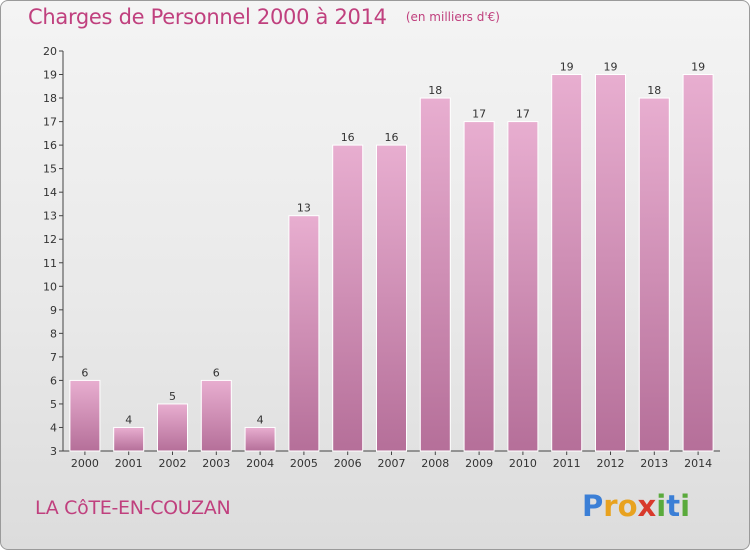  Describe the element at coordinates (84, 372) in the screenshot. I see `data-label-2000: 6` at that location.